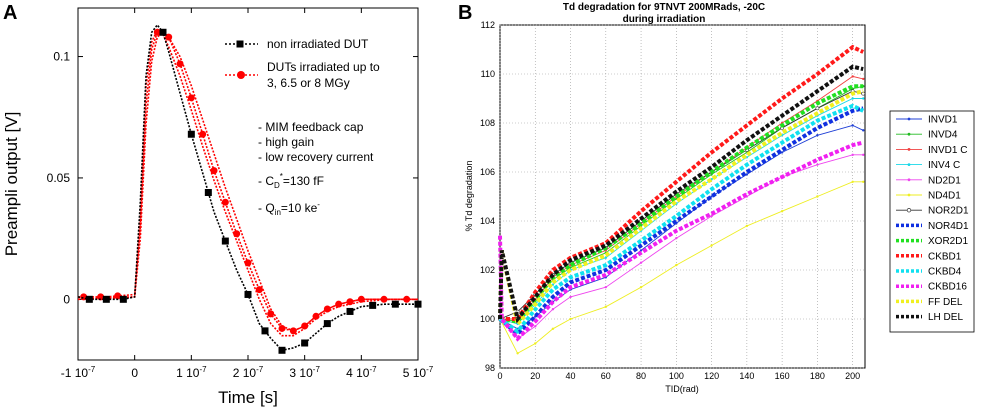  What do you see at coordinates (248, 397) in the screenshot?
I see `panel-a-xlabel: Time [s]` at bounding box center [248, 397].